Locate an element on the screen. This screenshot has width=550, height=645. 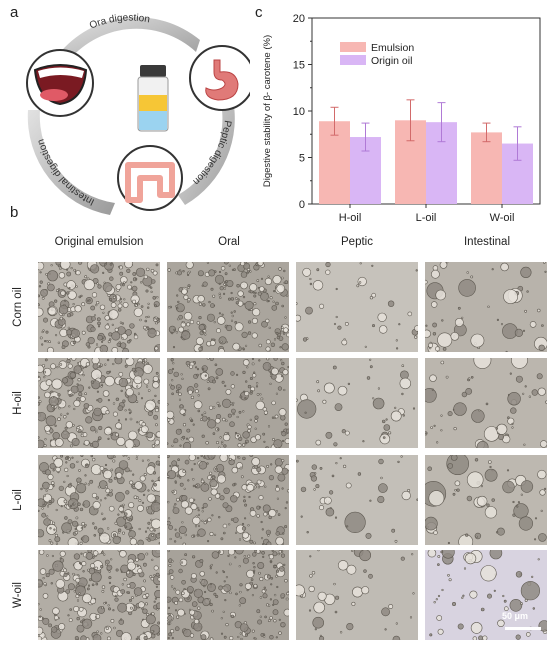
row-header-corn-oil: Corn oil is located at coordinates (18, 307).